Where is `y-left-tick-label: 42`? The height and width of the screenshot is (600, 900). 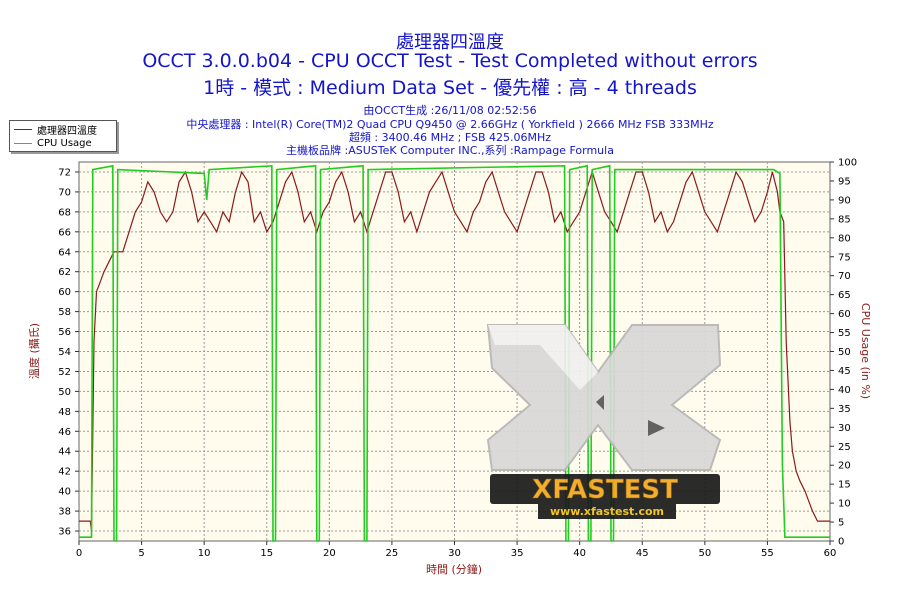
y-left-tick-label: 42 is located at coordinates (64, 472).